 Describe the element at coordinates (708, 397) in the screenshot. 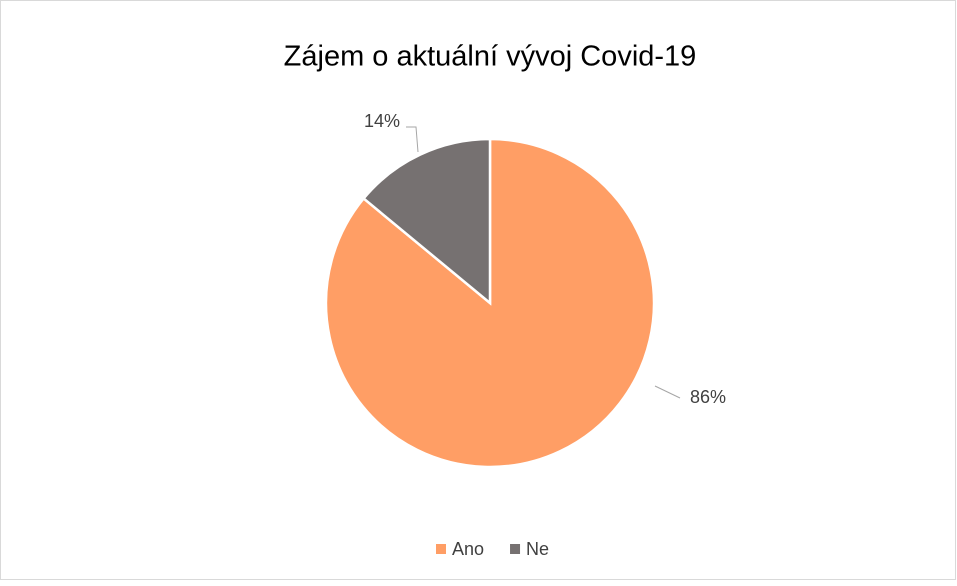

I see `data-label: 86%` at that location.